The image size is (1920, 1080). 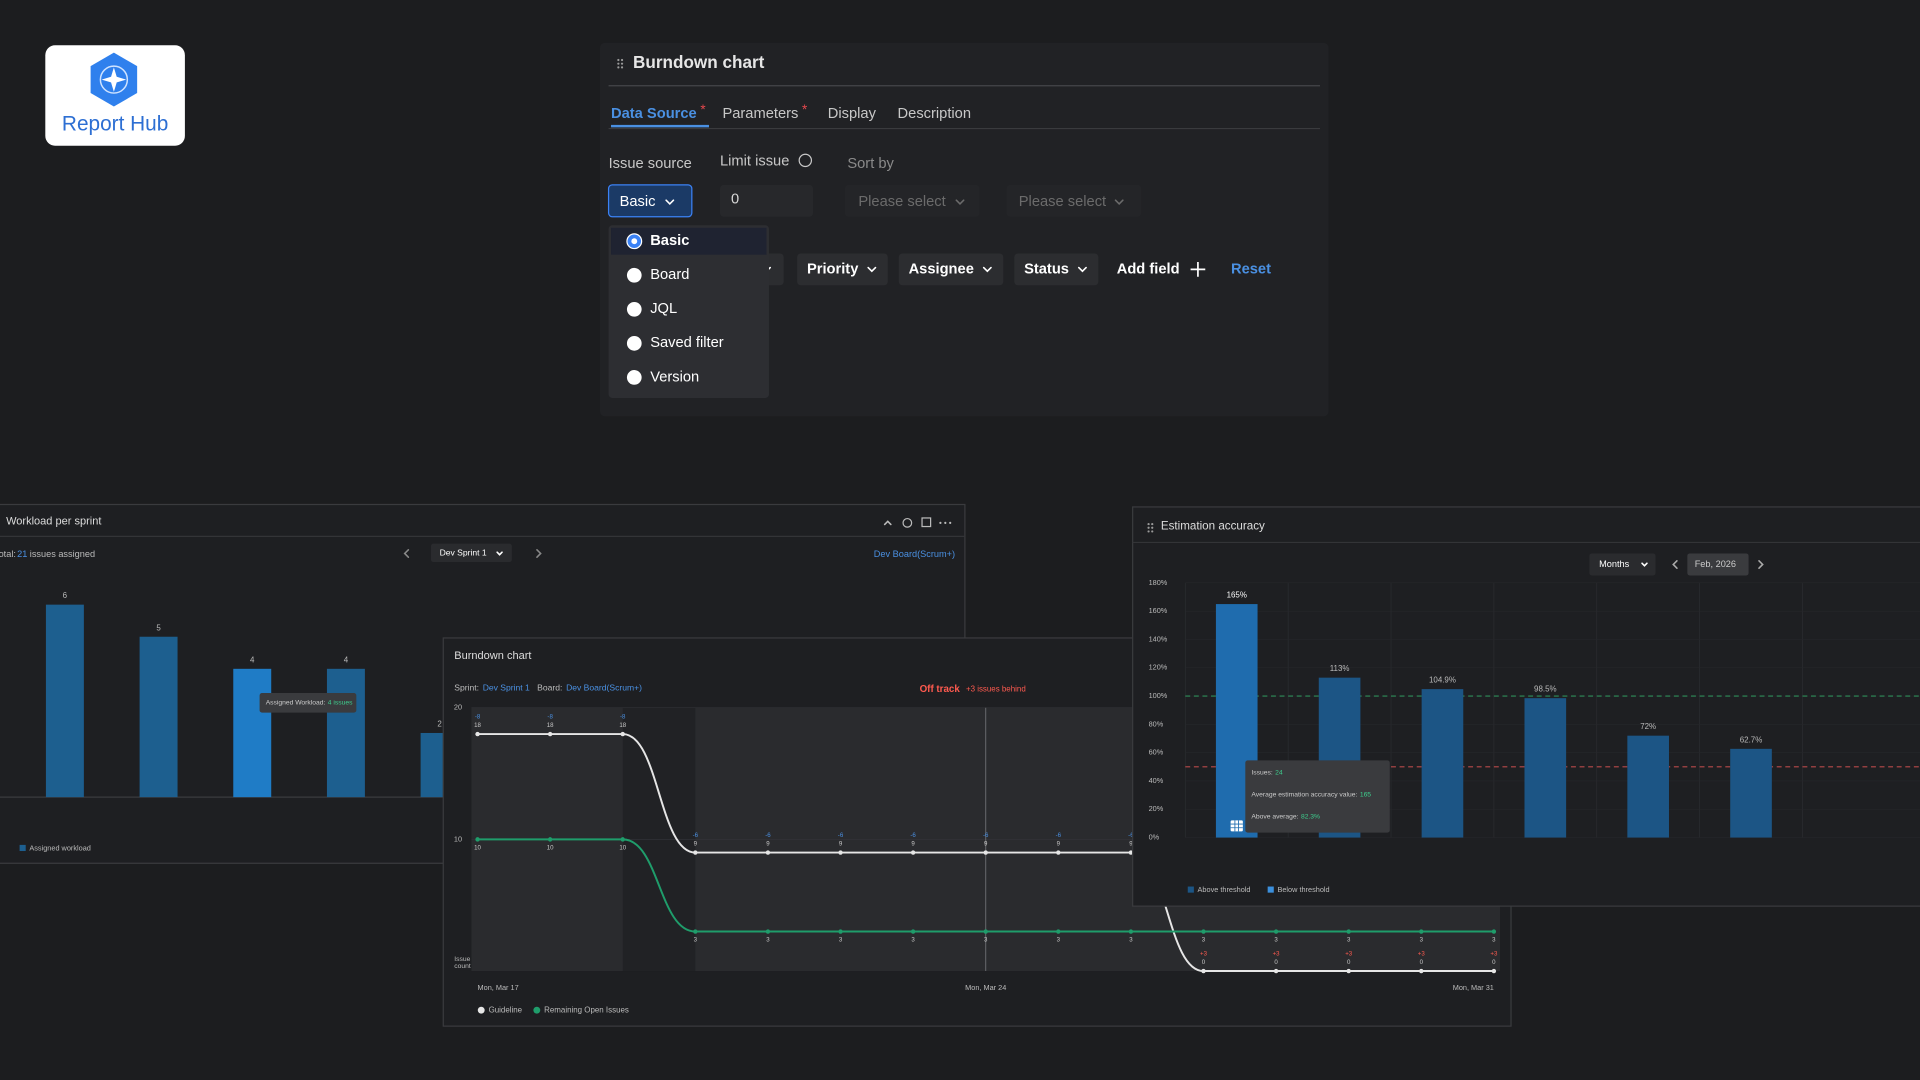 I want to click on value-label: 72%, so click(x=1648, y=726).